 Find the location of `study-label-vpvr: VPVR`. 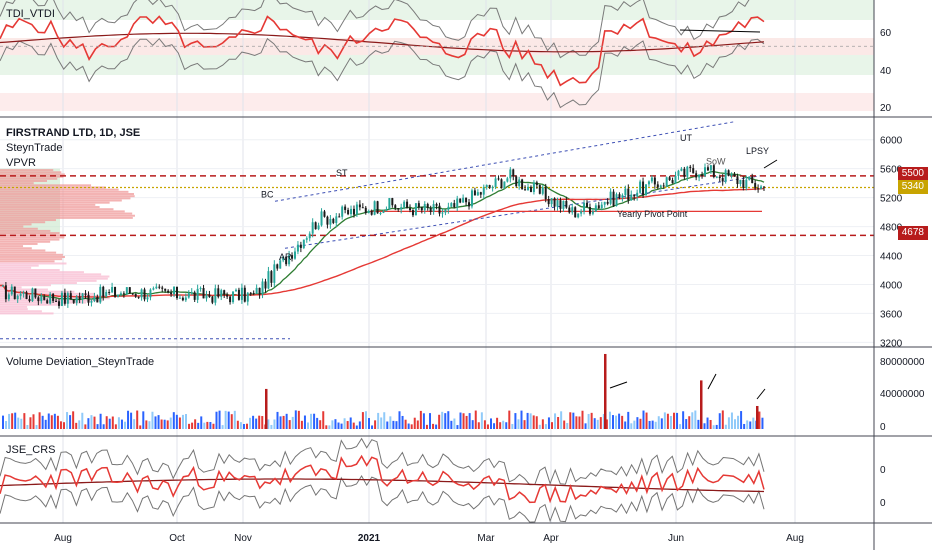

study-label-vpvr: VPVR is located at coordinates (21, 163).